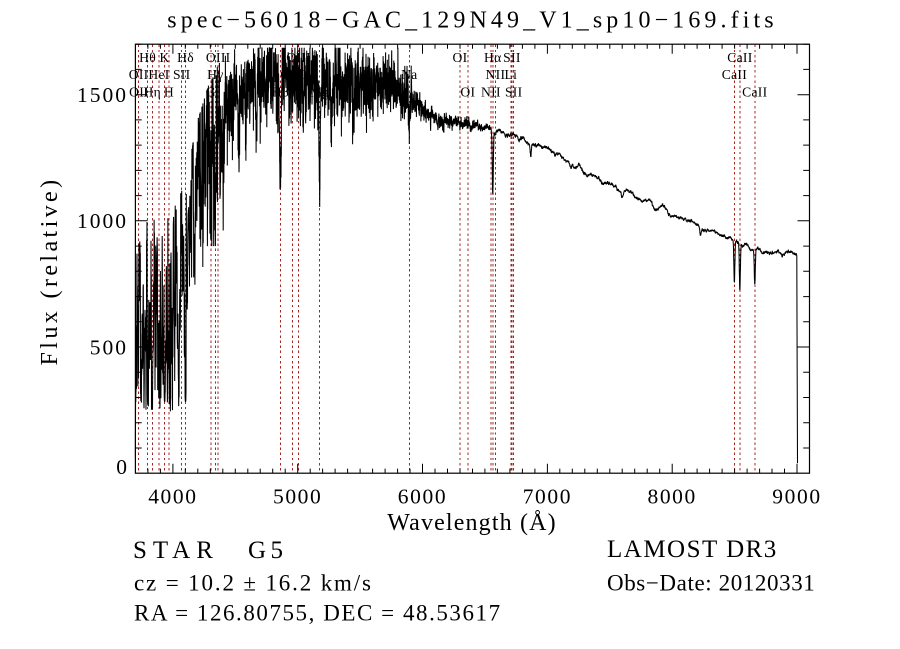  Describe the element at coordinates (422, 497) in the screenshot. I see `svg-text: 6000` at that location.